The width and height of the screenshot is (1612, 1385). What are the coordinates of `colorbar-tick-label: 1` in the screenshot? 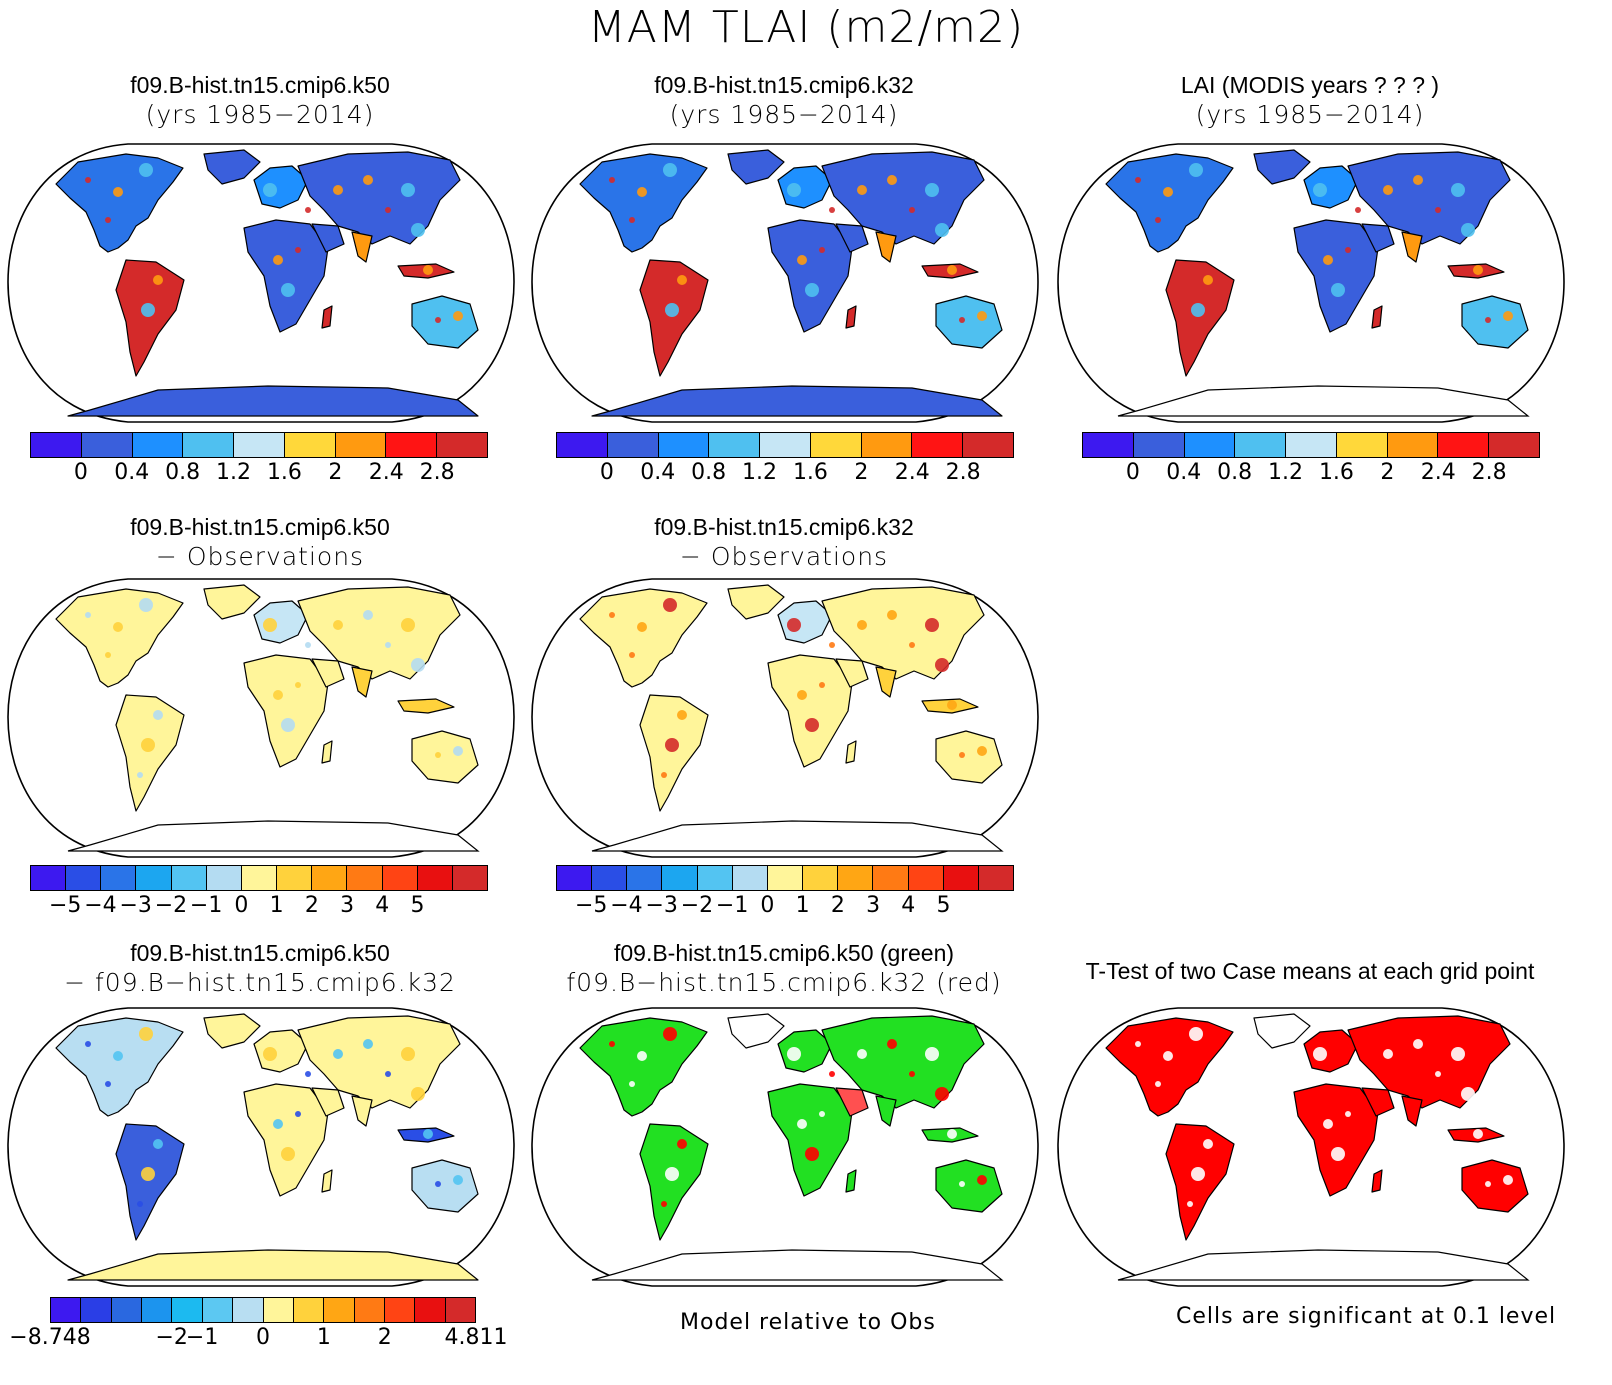 It's located at (276, 905).